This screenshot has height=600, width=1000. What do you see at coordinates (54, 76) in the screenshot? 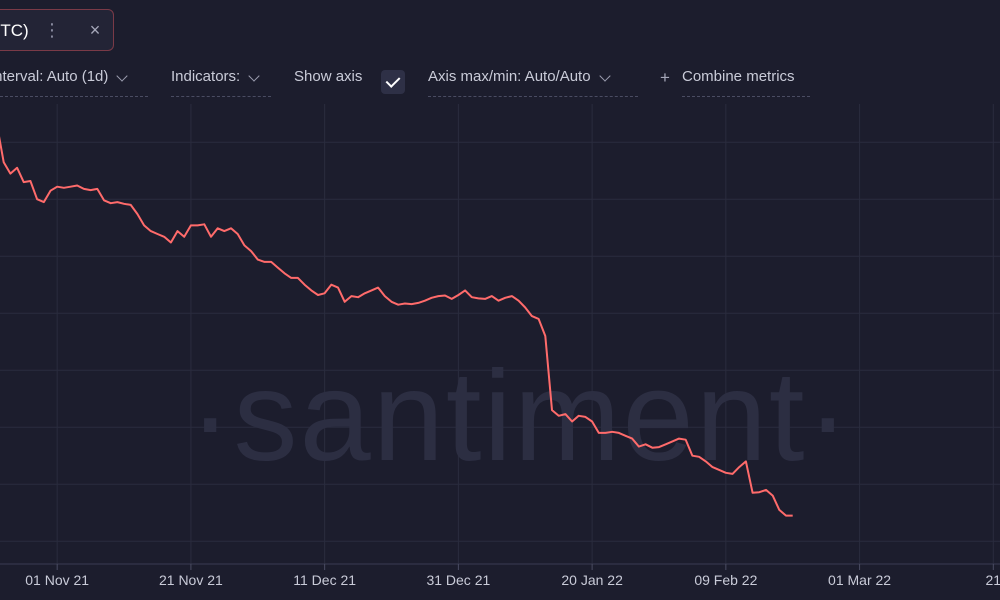
I see `interval-label: Interval: Auto (1d)` at bounding box center [54, 76].